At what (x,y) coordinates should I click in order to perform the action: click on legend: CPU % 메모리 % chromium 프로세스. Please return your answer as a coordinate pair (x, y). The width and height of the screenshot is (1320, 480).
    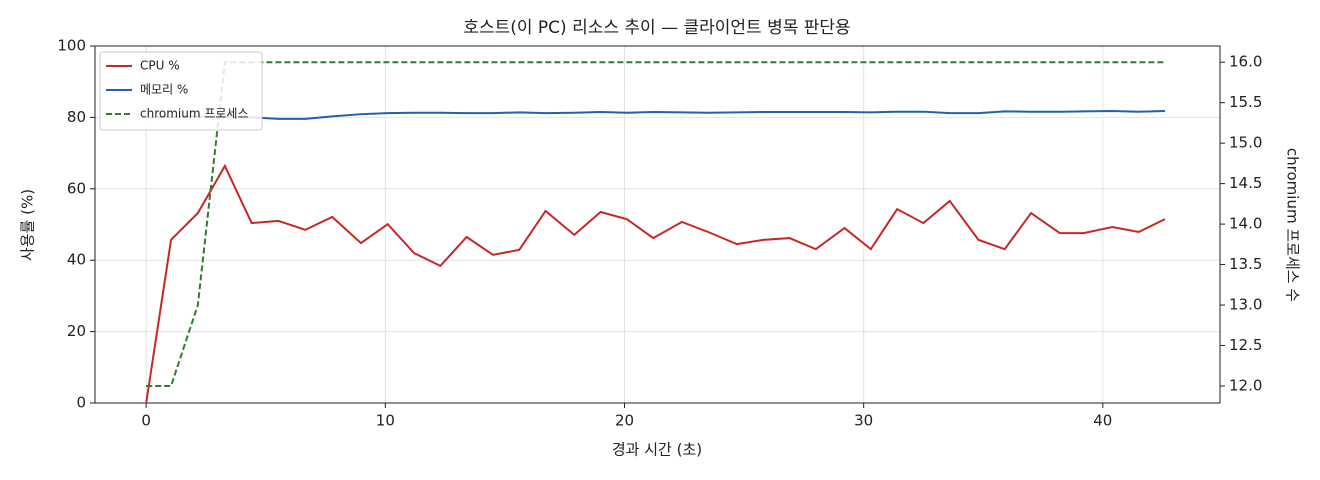
    Looking at the image, I should click on (181, 91).